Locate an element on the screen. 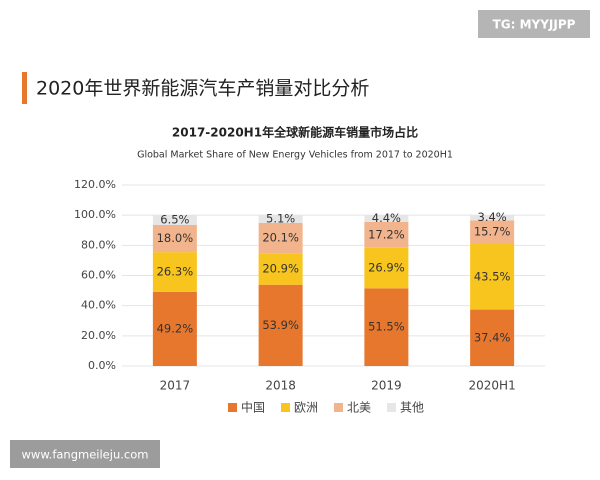  watermark-box is located at coordinates (85, 454).